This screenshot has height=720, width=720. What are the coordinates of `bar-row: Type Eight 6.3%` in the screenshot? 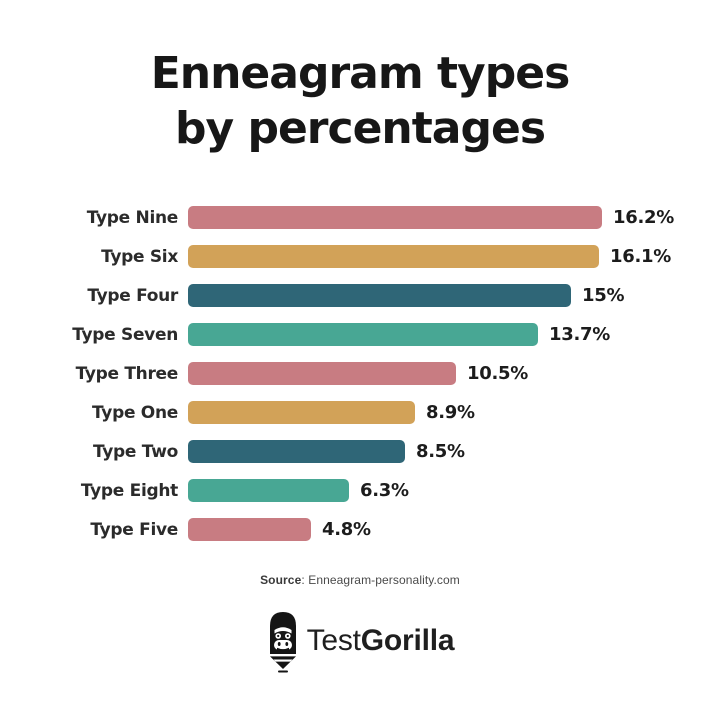 It's located at (372, 490).